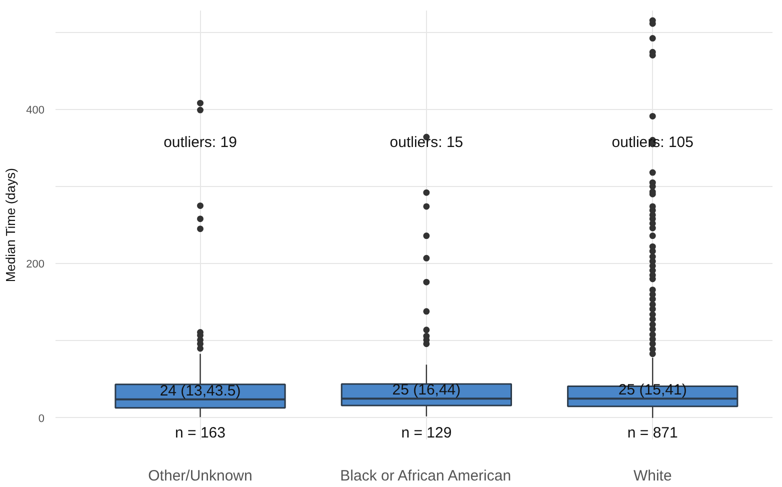  I want to click on annotation: n = 163, so click(200, 433).